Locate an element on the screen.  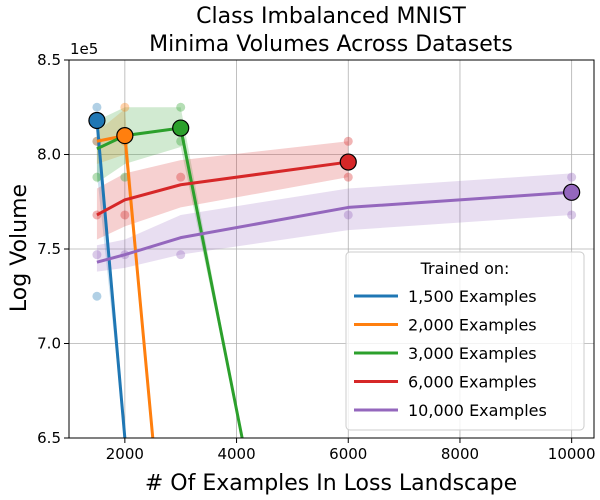
minimum-marker-2000 is located at coordinates (125, 136).